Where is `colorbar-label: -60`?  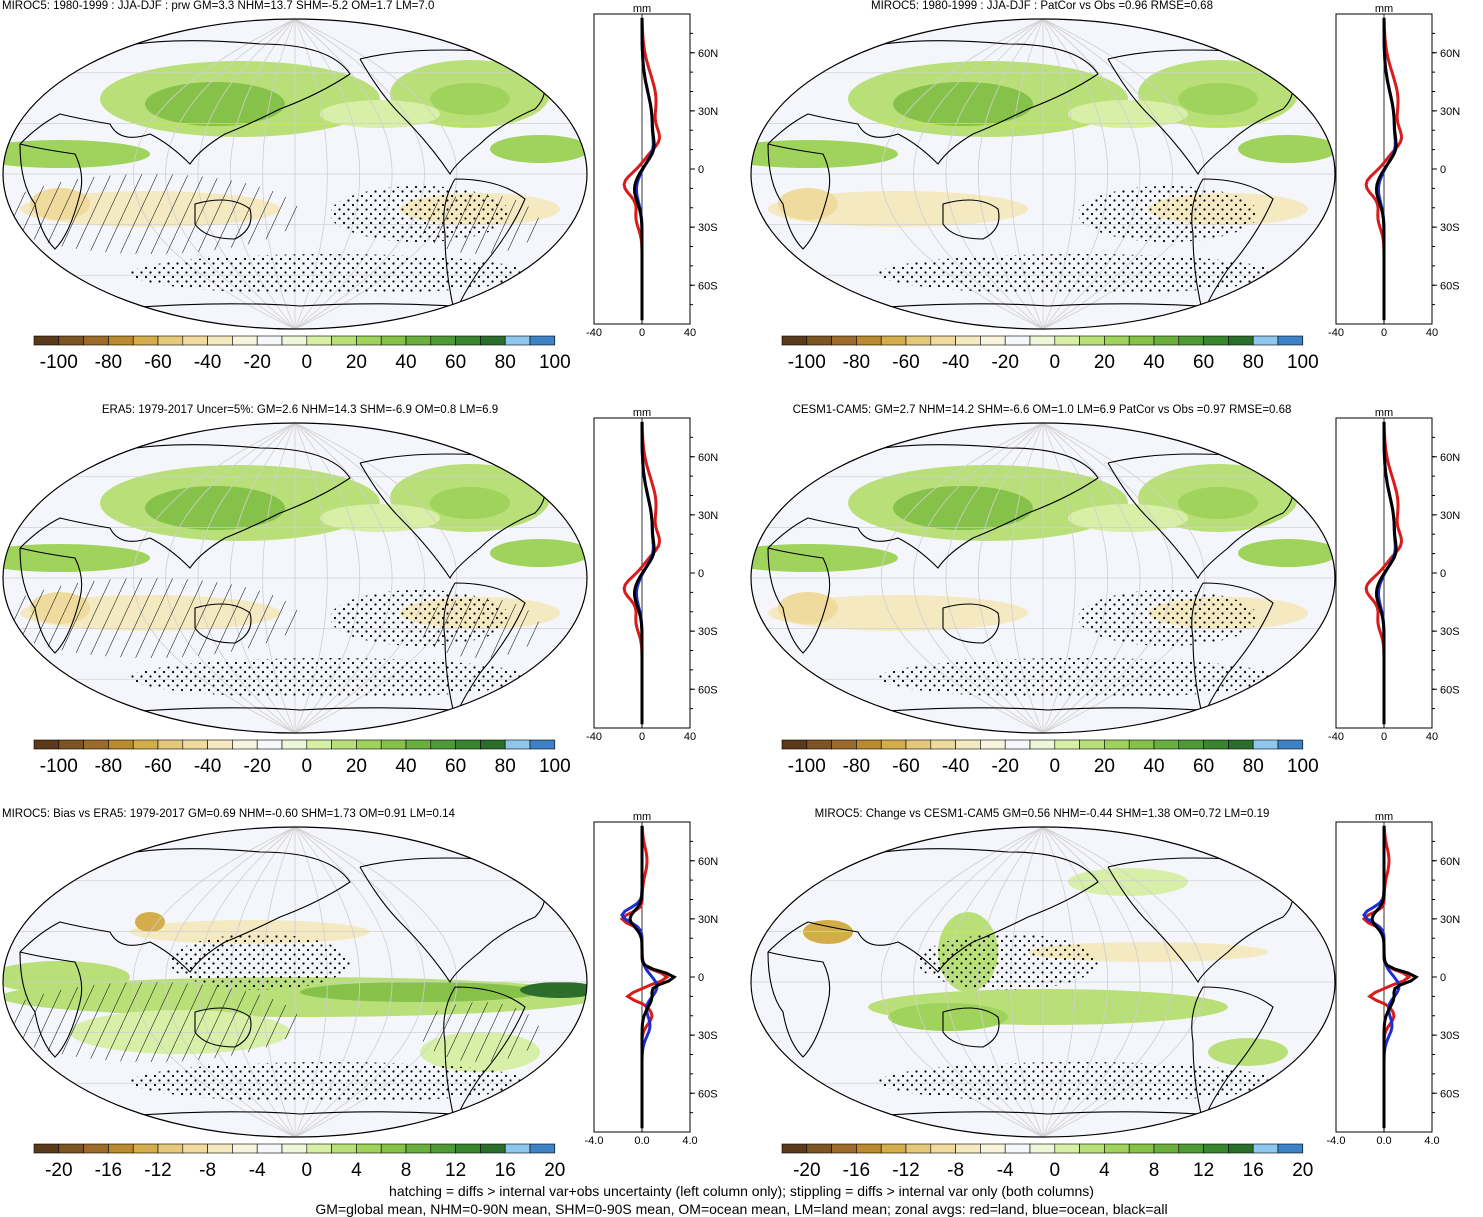 colorbar-label: -60 is located at coordinates (157, 766).